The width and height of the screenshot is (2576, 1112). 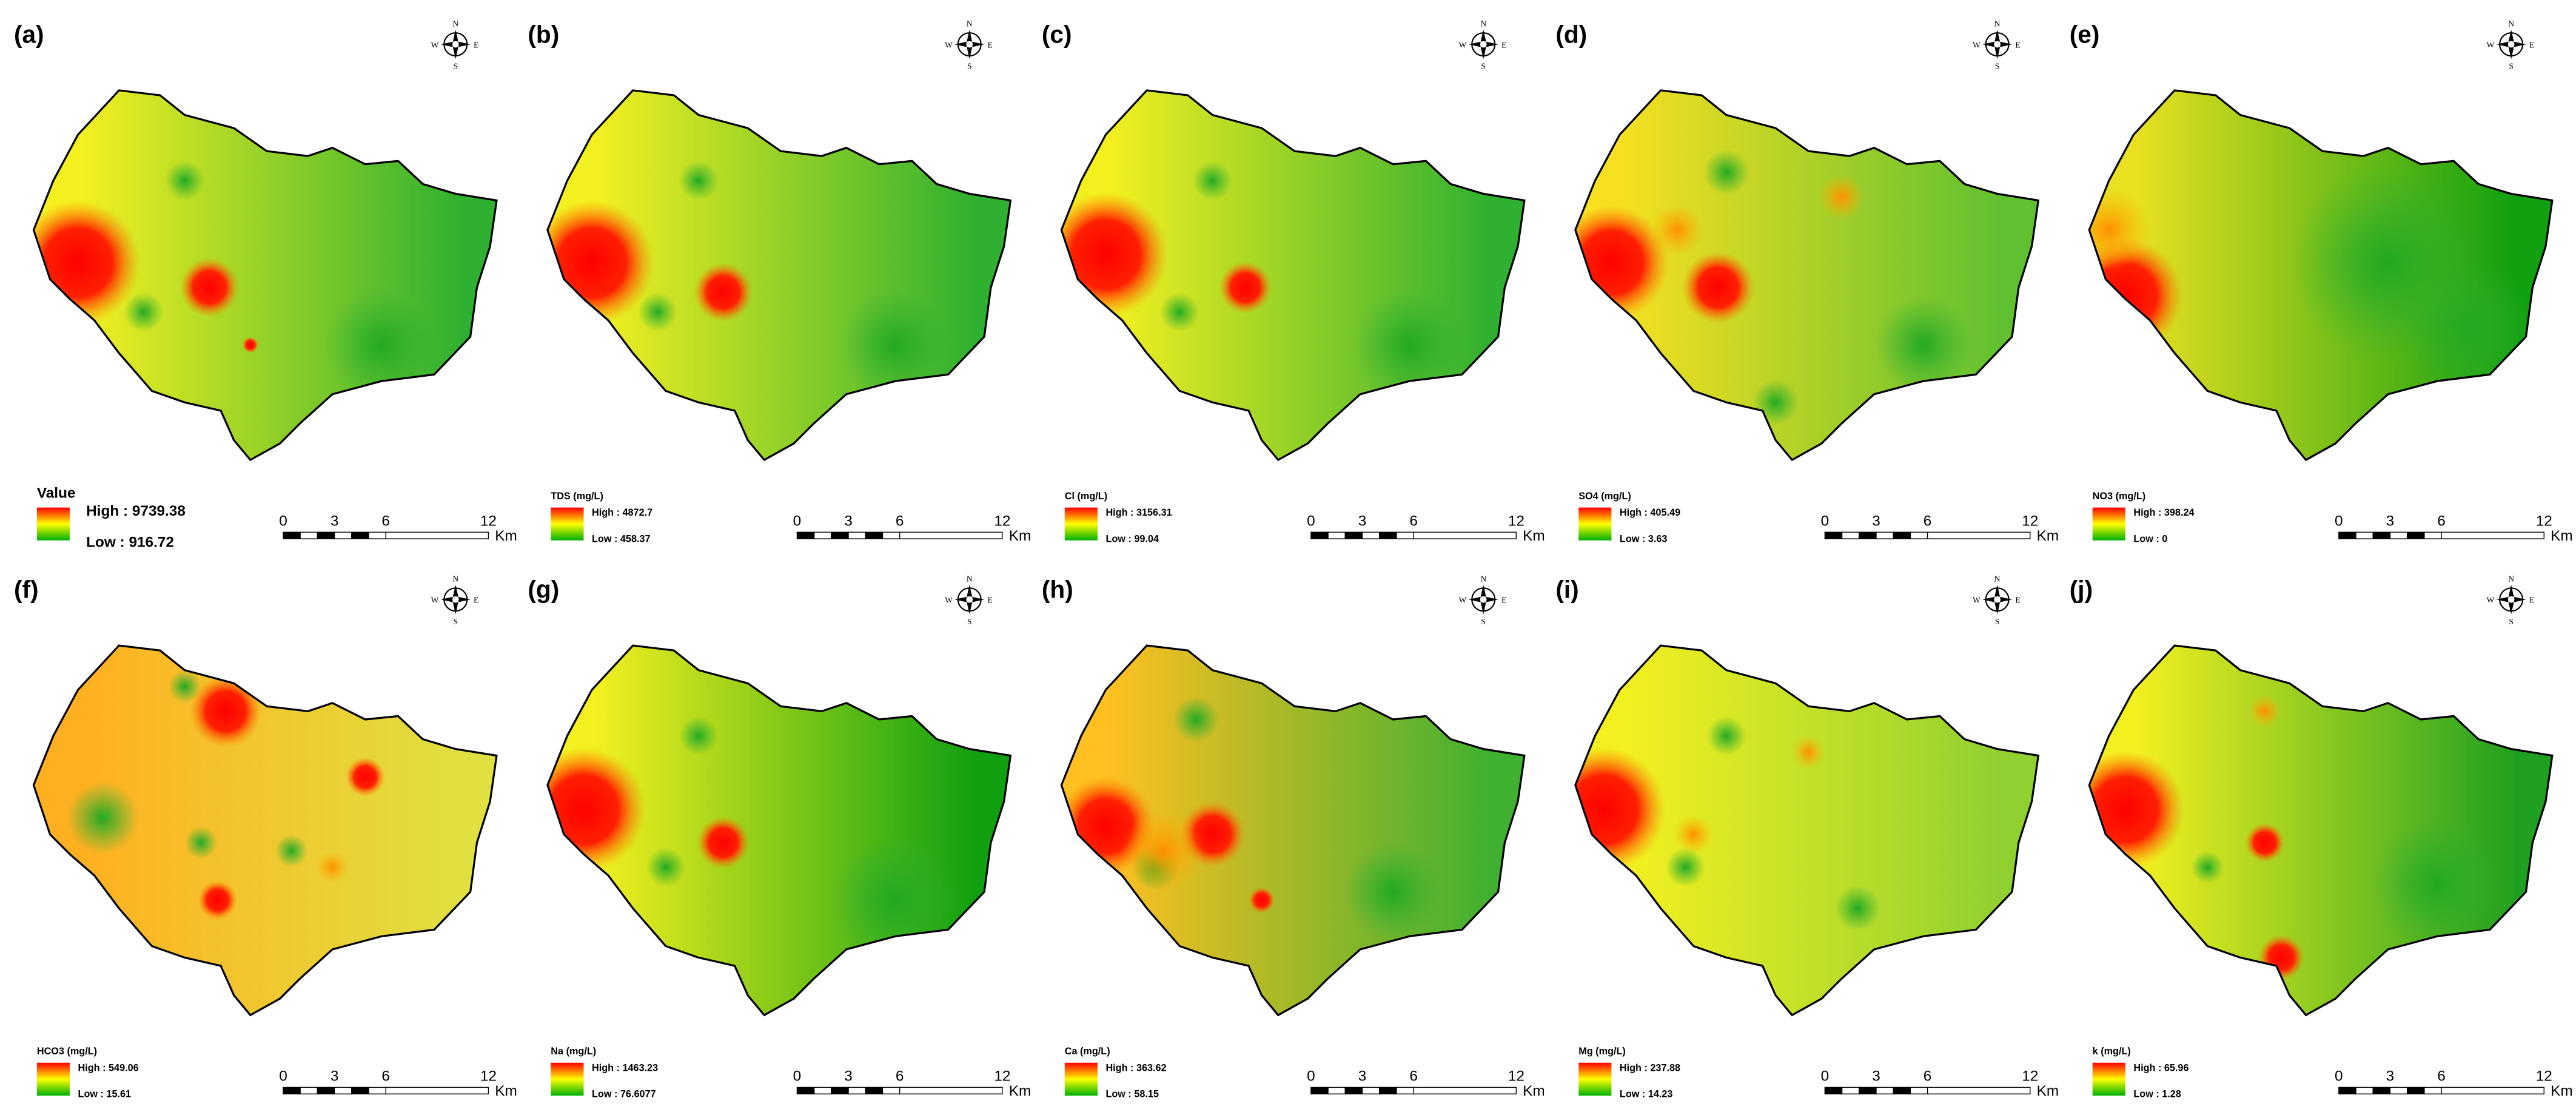 What do you see at coordinates (2150, 538) in the screenshot?
I see `legend-low: Low : 0` at bounding box center [2150, 538].